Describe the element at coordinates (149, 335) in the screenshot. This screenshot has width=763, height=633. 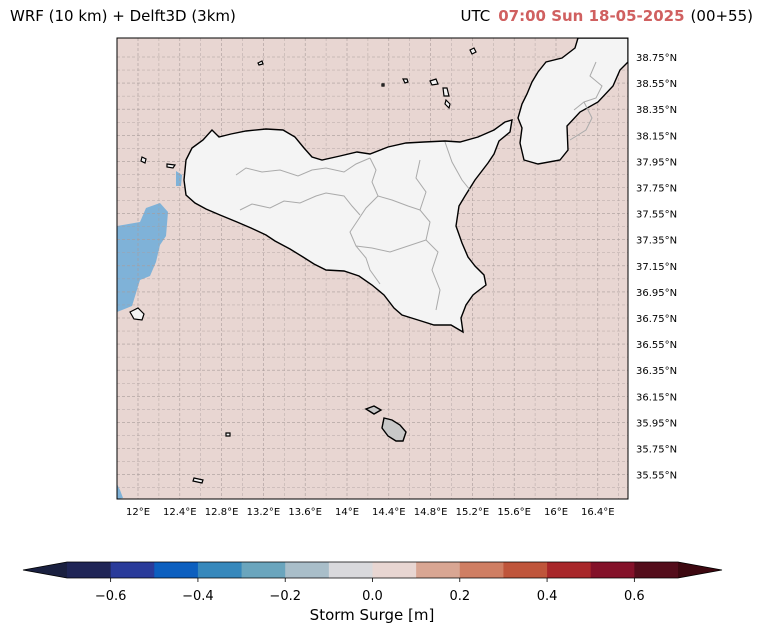
I see `negative-surge-area` at that location.